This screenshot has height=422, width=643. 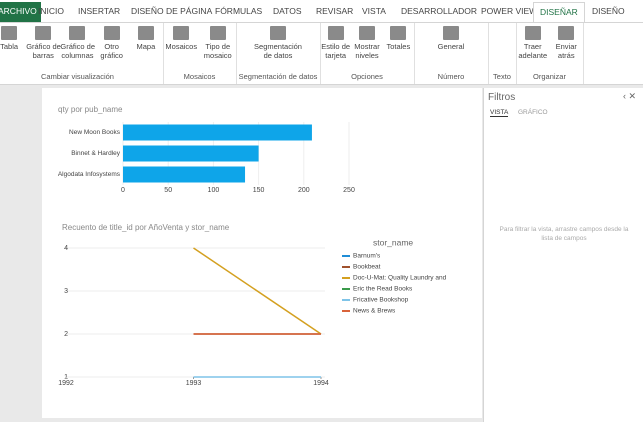 I want to click on group-label: Cambiar visualización, so click(x=77, y=76).